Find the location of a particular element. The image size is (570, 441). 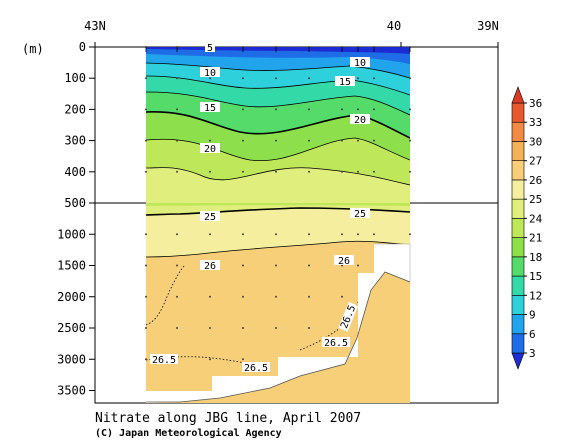

colorbar-tick-label: 3 is located at coordinates (532, 353).